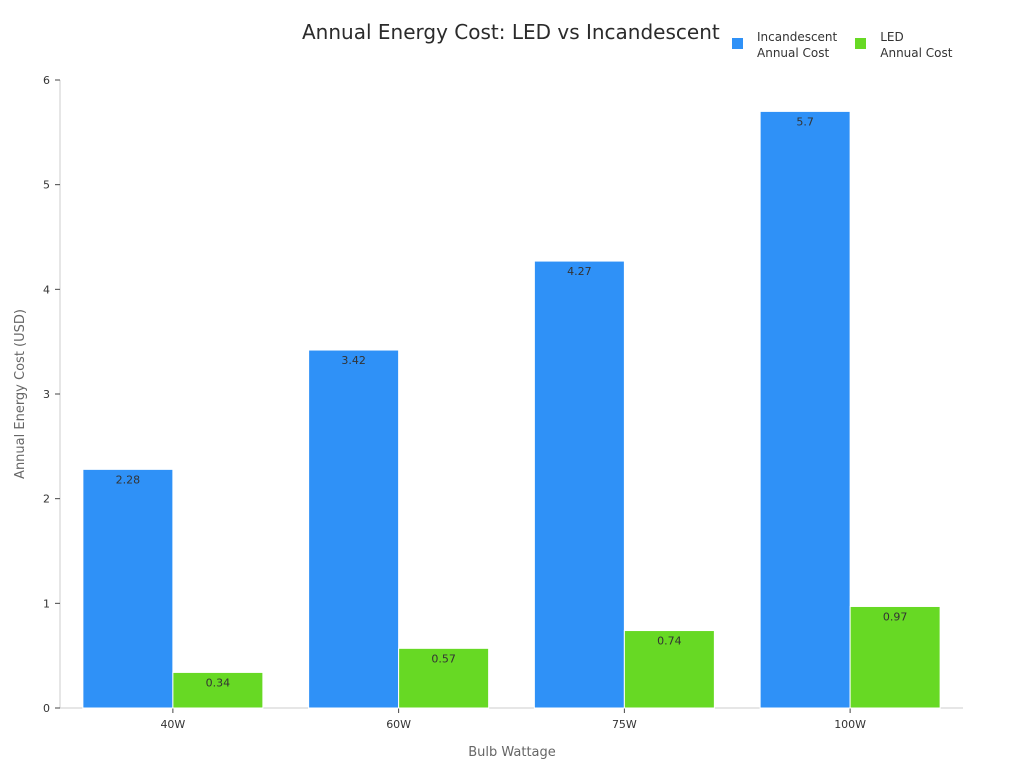  I want to click on legend-label-led: LED Annual Cost, so click(916, 45).